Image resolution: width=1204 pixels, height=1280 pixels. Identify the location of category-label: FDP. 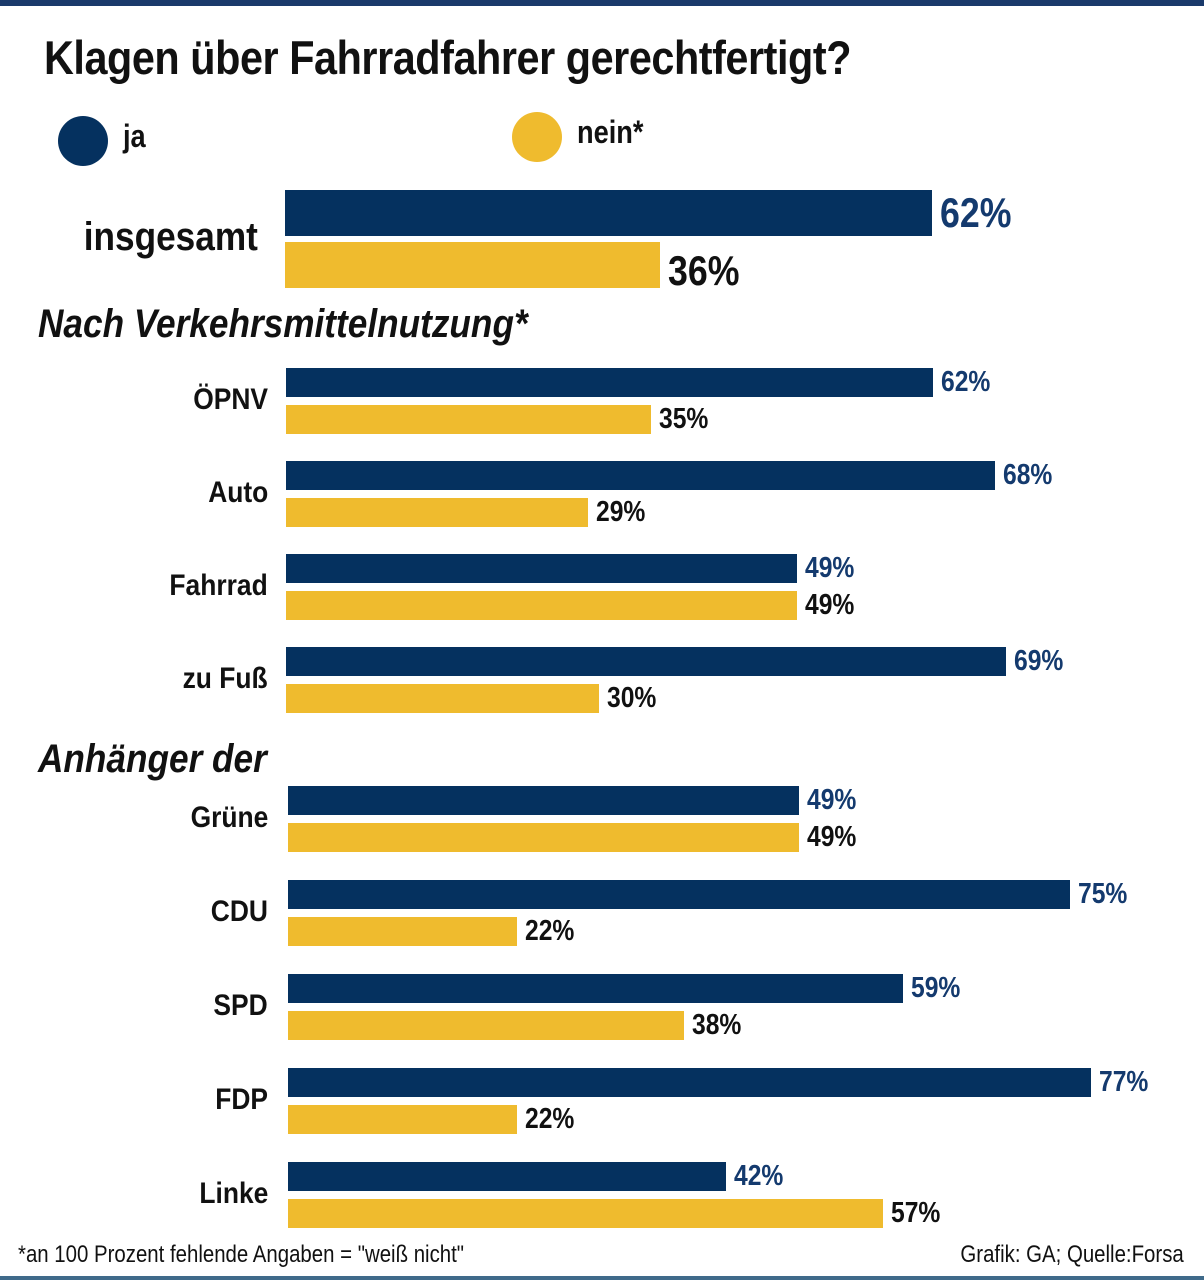
(241, 1099).